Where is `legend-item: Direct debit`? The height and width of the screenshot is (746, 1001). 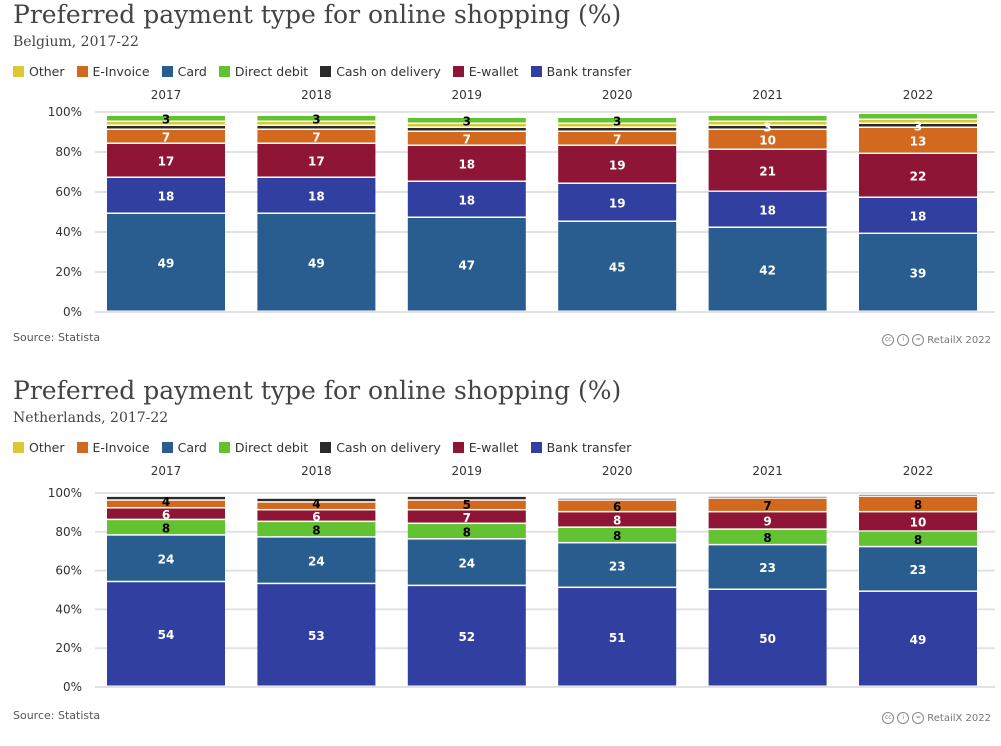 legend-item: Direct debit is located at coordinates (263, 447).